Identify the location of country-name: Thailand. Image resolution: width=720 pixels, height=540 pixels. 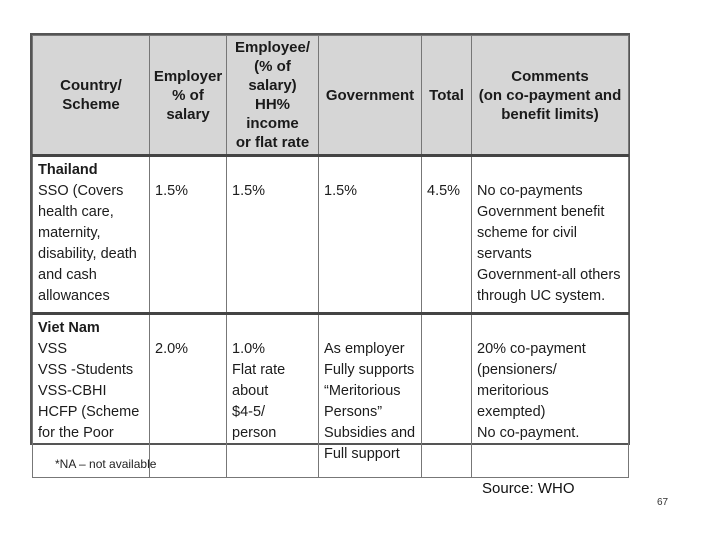
(68, 170).